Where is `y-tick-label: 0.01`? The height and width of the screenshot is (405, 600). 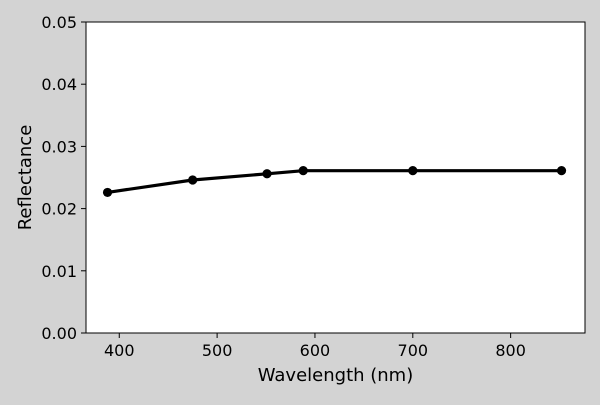 y-tick-label: 0.01 is located at coordinates (59, 271).